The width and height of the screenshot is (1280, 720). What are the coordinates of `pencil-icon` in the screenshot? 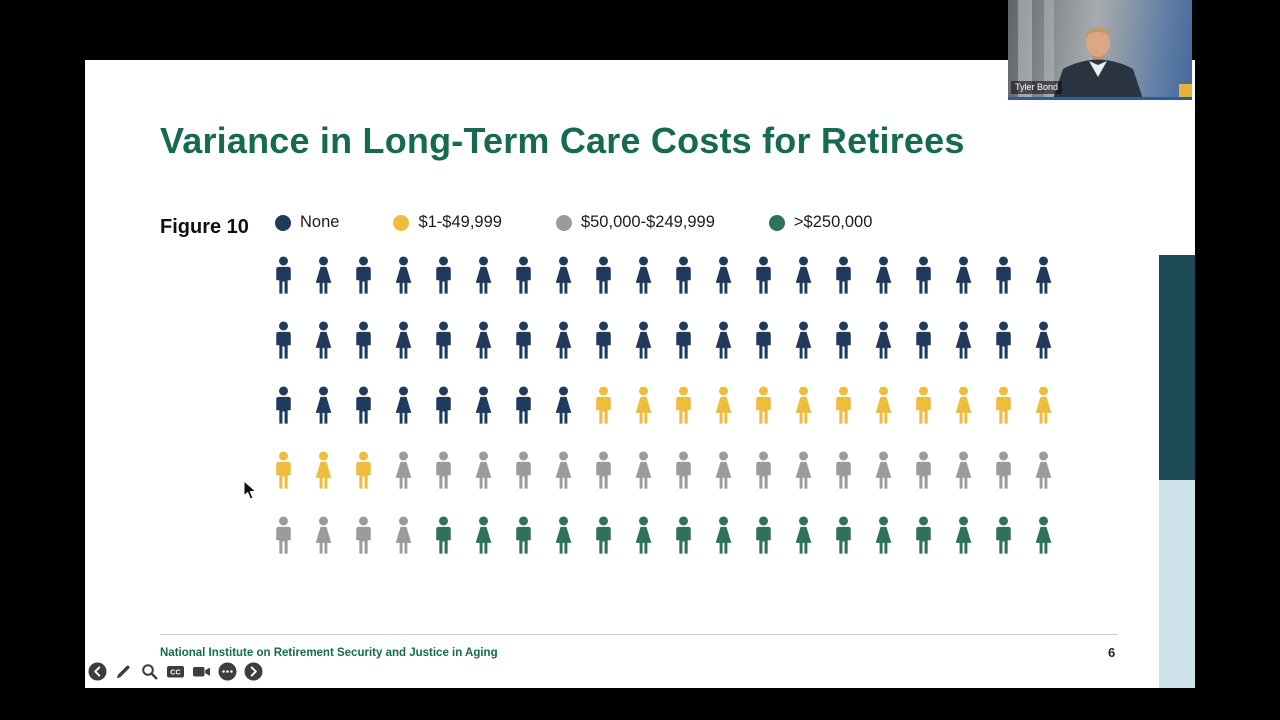 It's located at (123, 672).